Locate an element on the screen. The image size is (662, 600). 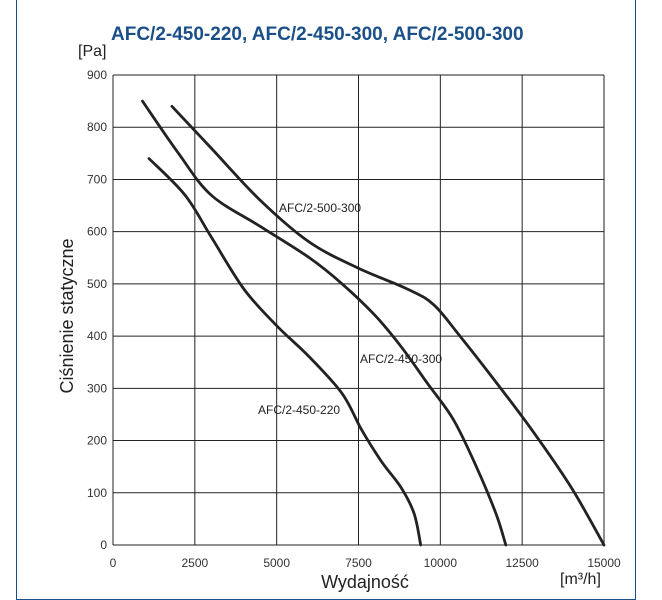
y-tick-label: 400 is located at coordinates (97, 336).